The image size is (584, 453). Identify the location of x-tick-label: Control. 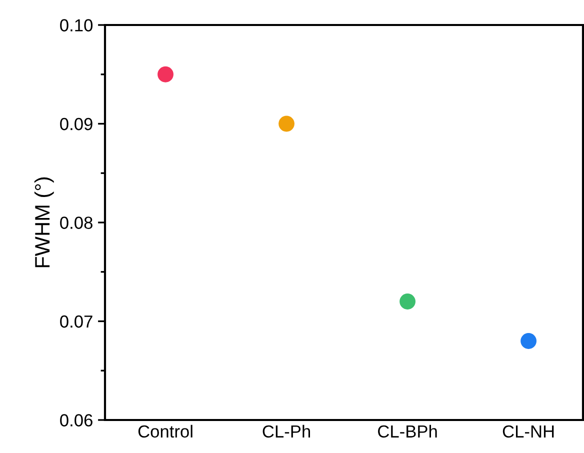
(165, 431).